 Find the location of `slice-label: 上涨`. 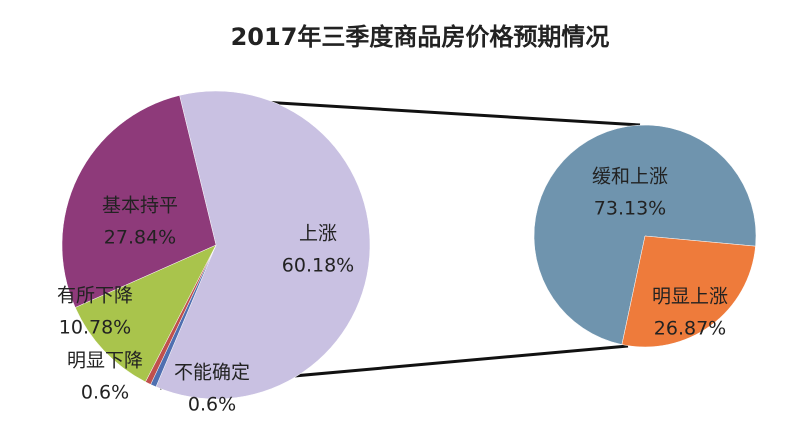

slice-label: 上涨 is located at coordinates (318, 234).